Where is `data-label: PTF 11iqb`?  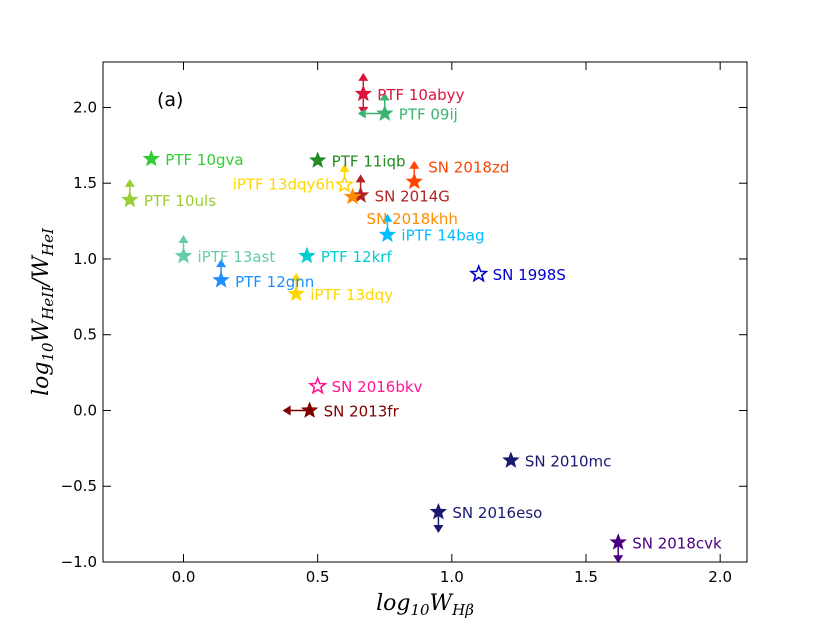 data-label: PTF 11iqb is located at coordinates (369, 161).